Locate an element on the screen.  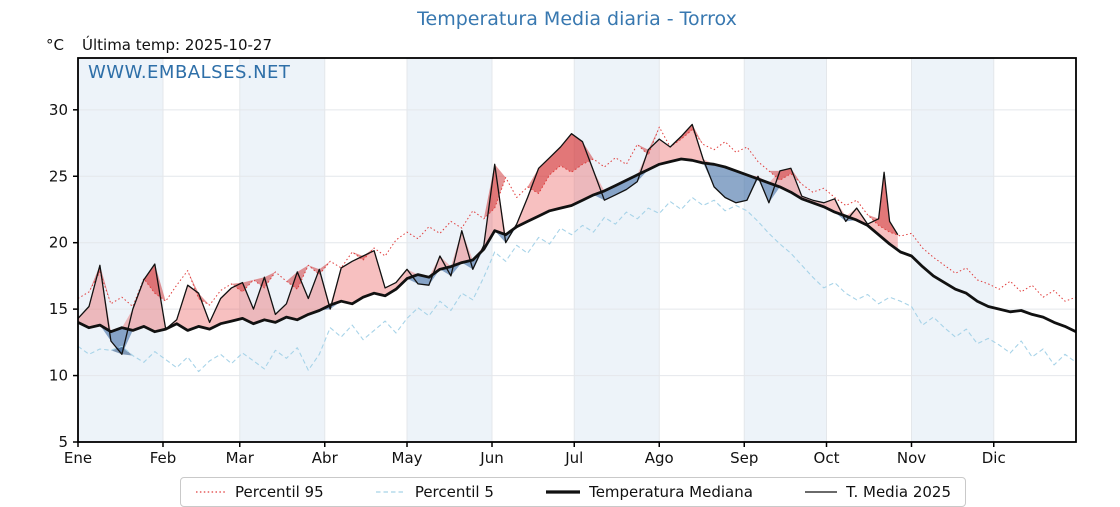
x-tick-label: Feb is located at coordinates (163, 458).